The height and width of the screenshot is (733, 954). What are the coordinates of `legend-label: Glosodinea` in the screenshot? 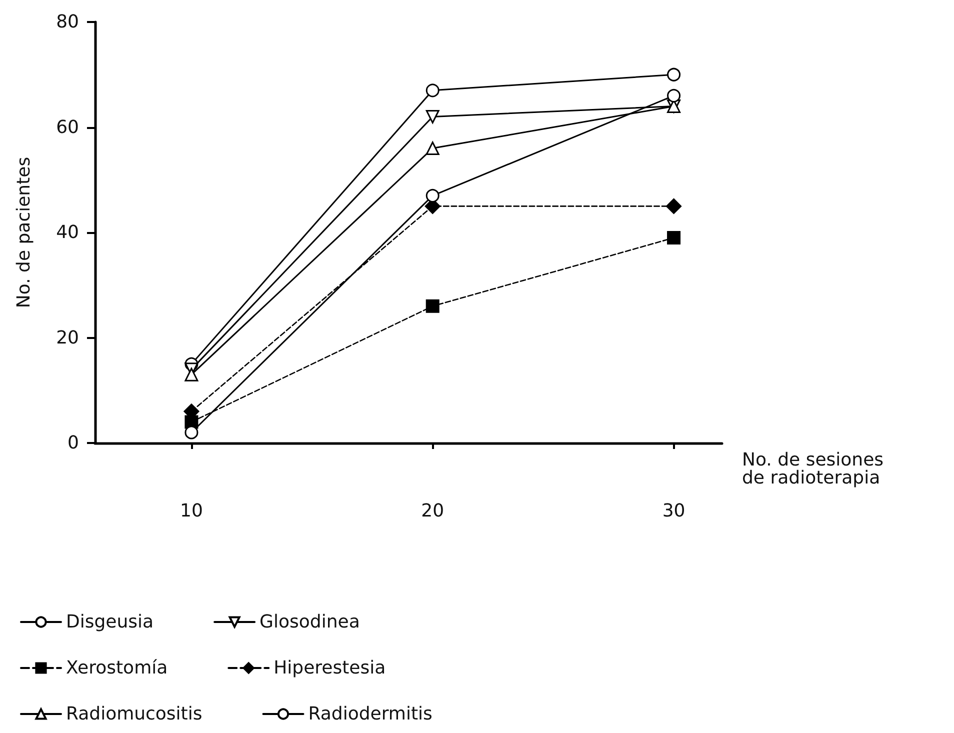 It's located at (310, 622).